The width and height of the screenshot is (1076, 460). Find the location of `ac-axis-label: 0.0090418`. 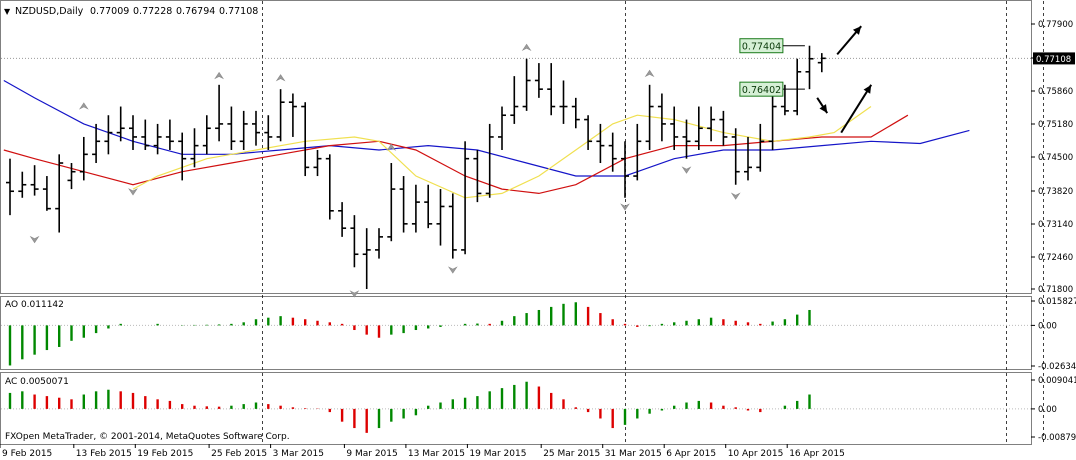

ac-axis-label: 0.0090418 is located at coordinates (1057, 381).